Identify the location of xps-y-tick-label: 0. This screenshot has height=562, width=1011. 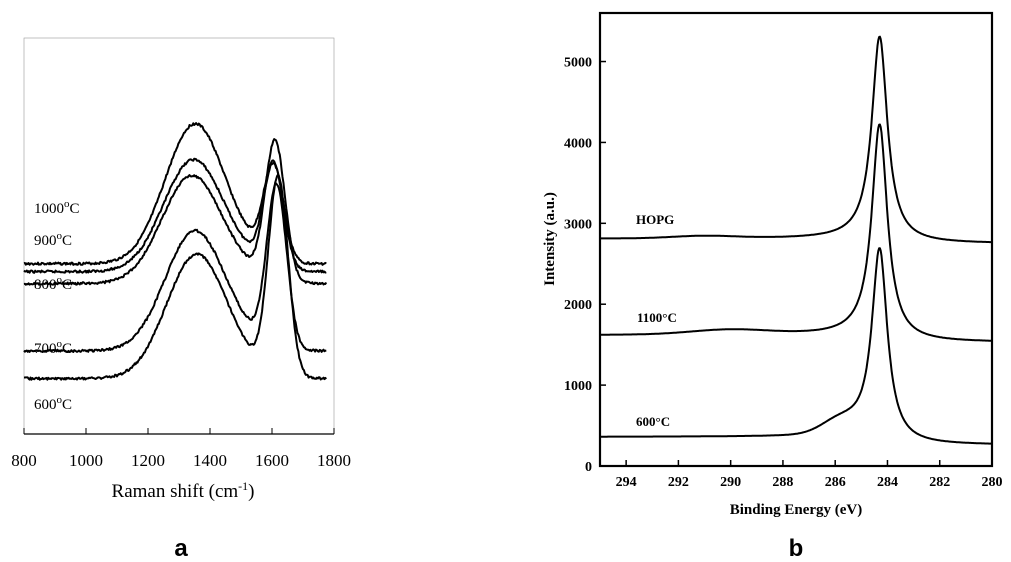
(588, 467).